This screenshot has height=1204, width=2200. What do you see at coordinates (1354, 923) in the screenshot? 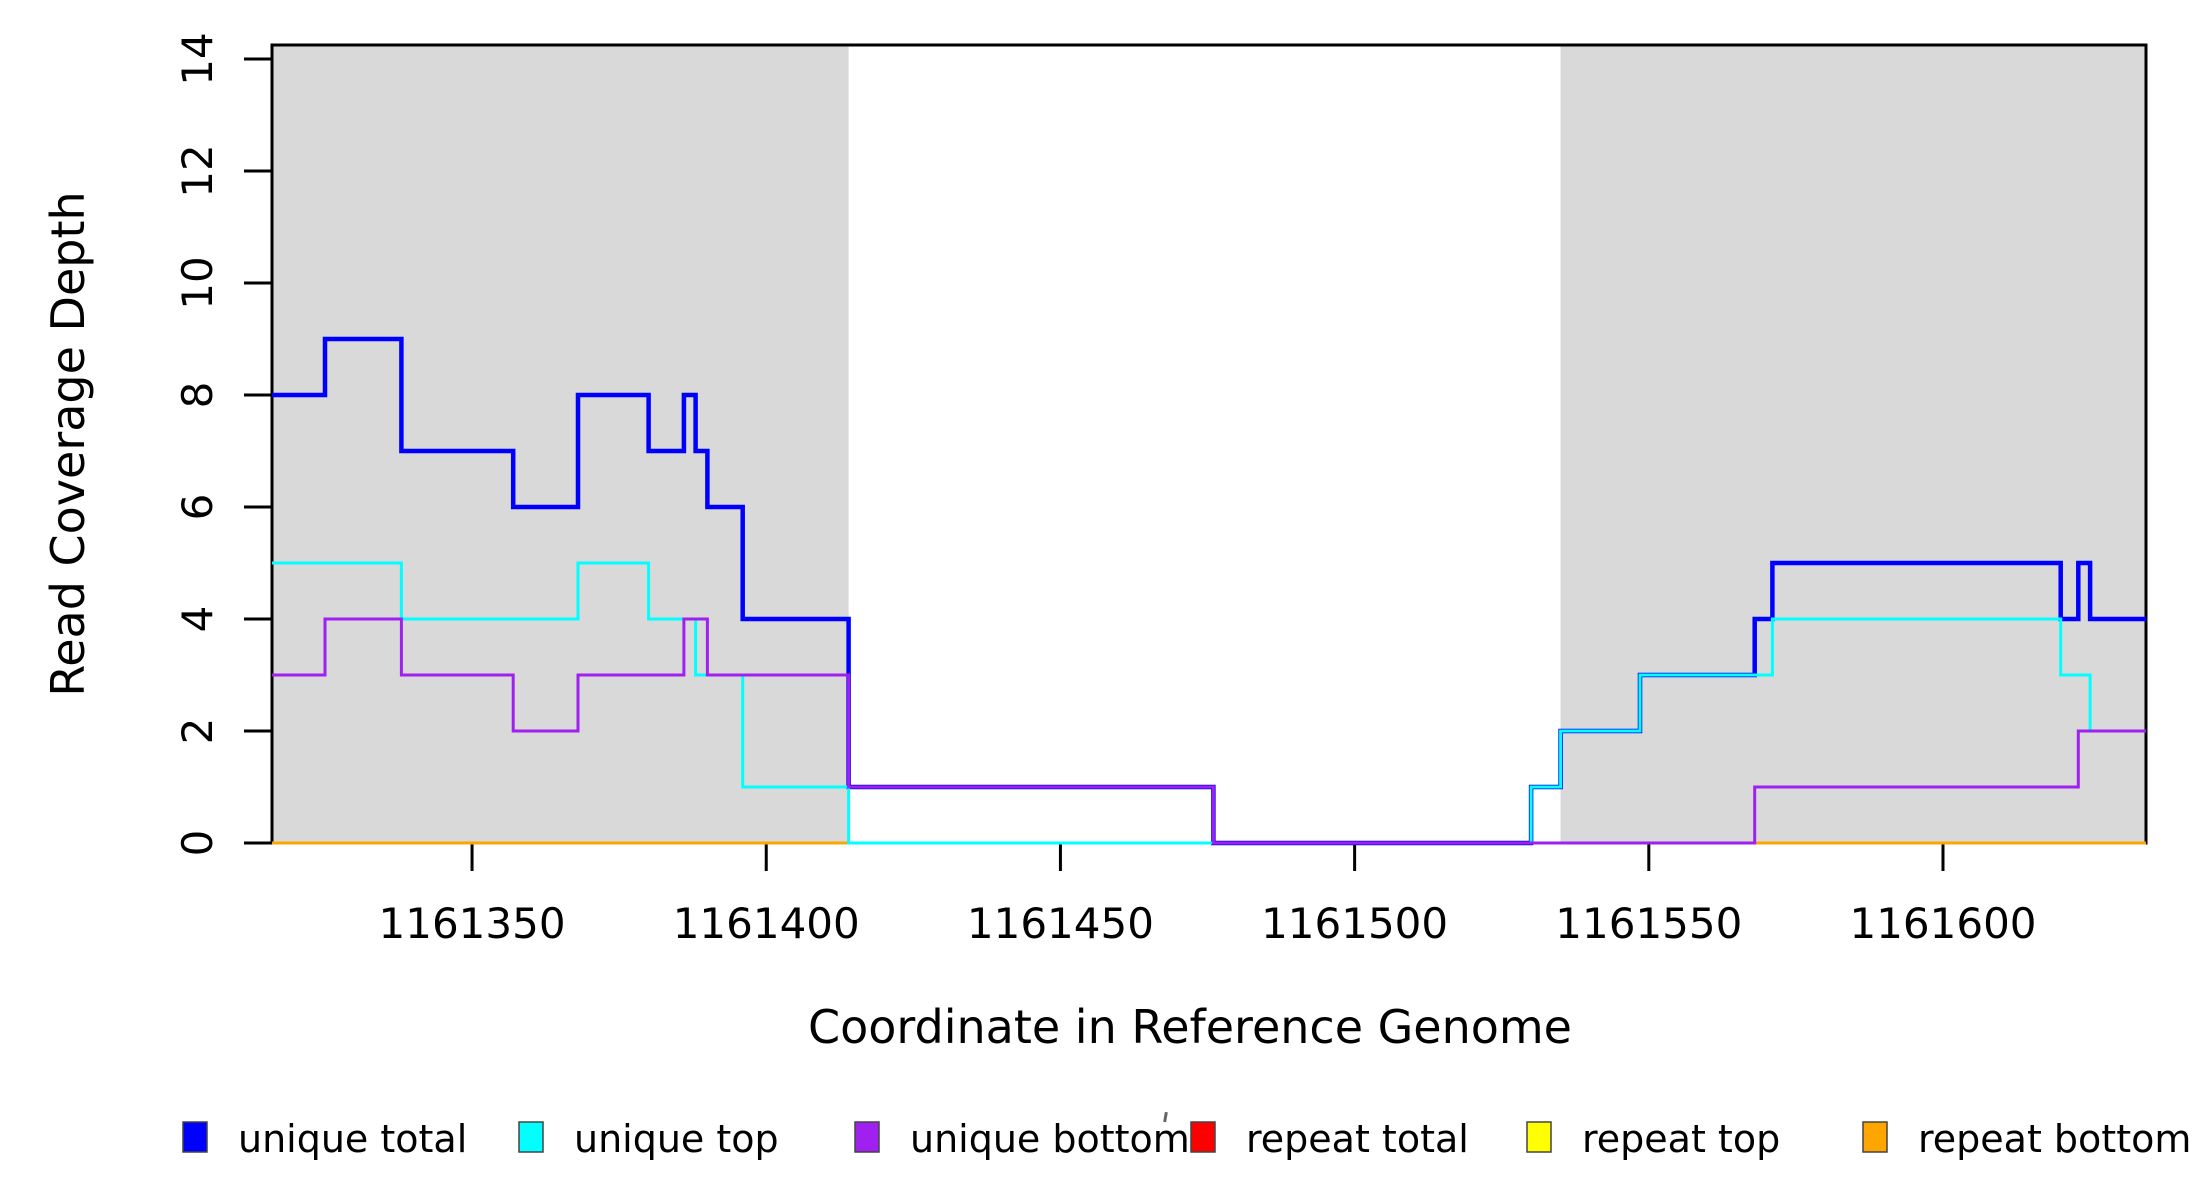
I see `x-tick-label: 1161500` at bounding box center [1354, 923].